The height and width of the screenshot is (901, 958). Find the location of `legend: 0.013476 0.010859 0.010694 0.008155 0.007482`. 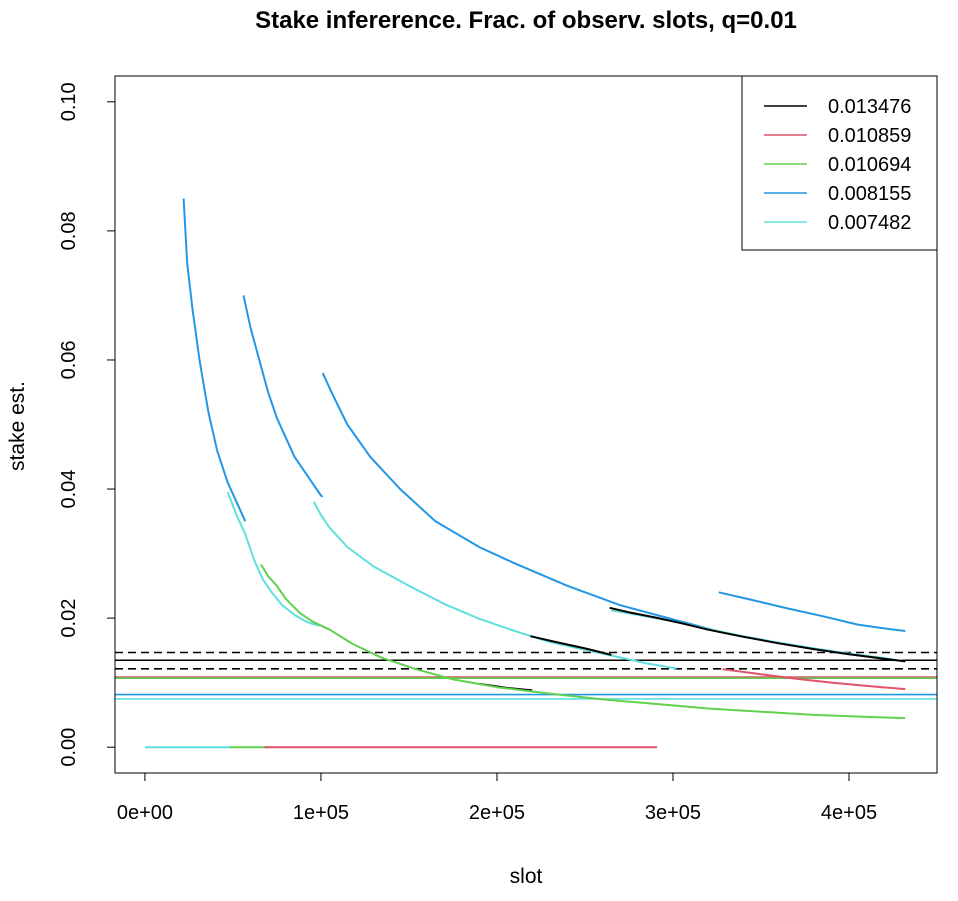

legend: 0.013476 0.010859 0.010694 0.008155 0.007482 is located at coordinates (839, 163).